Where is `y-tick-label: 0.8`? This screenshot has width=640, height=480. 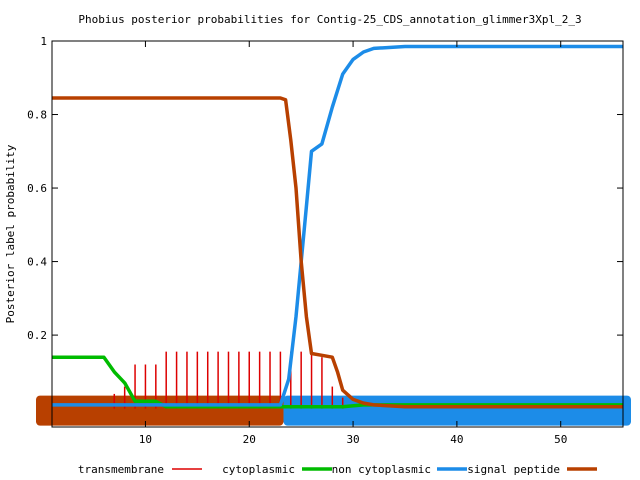 y-tick-label: 0.8 is located at coordinates (37, 115).